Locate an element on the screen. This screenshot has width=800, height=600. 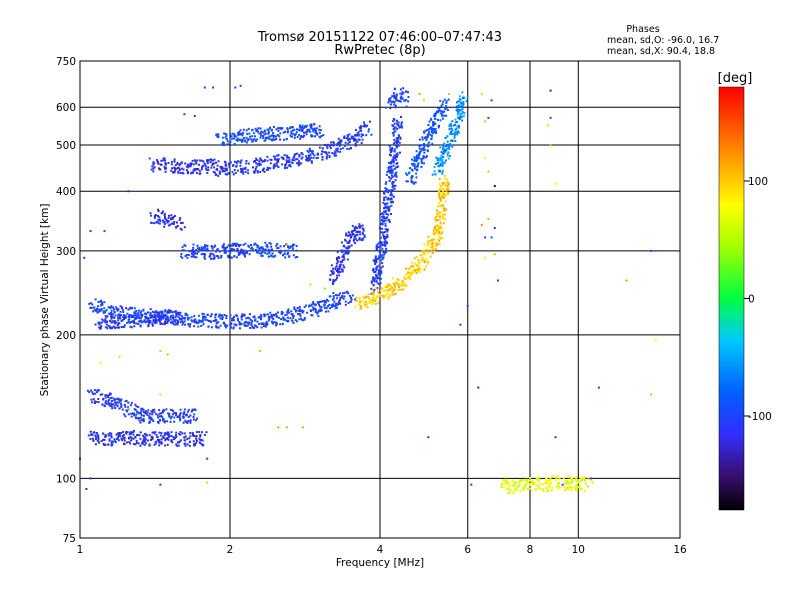
stats-o: mean, sd,O: -96.0, 16.7 is located at coordinates (663, 40).